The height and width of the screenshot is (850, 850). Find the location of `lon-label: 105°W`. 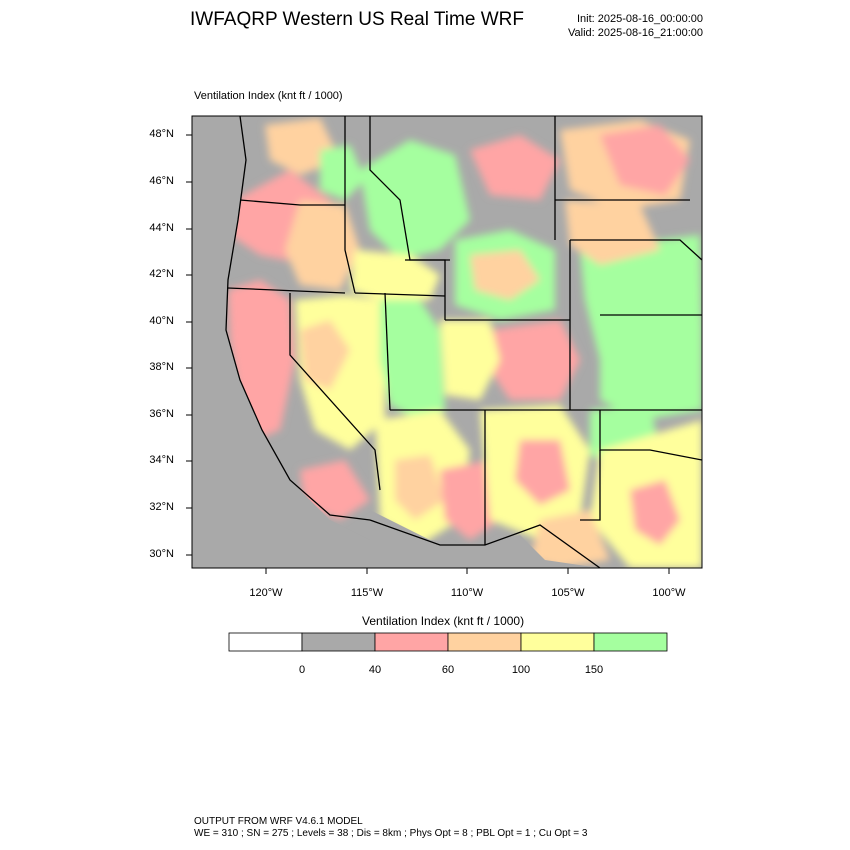

lon-label: 105°W is located at coordinates (568, 593).